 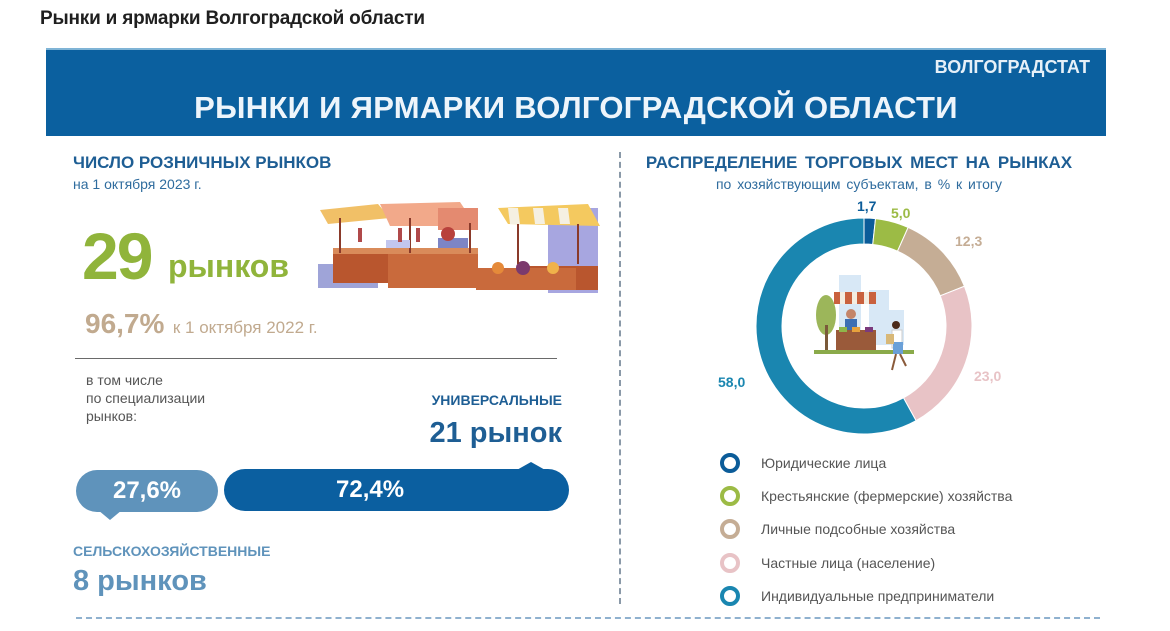 I want to click on label-private-persons: 23,0, so click(x=988, y=376).